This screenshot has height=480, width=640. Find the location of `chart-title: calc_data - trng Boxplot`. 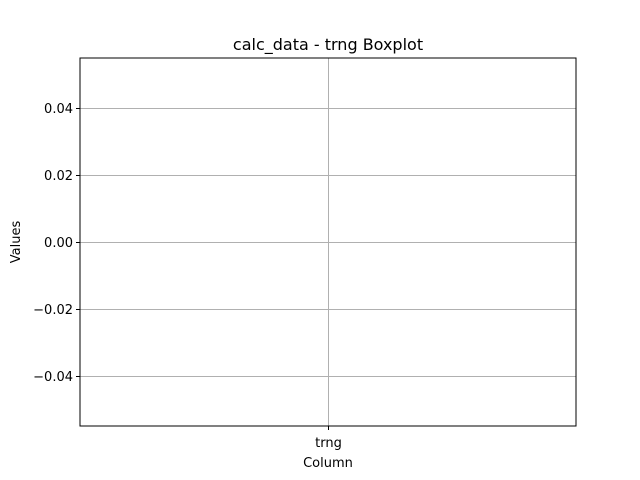

chart-title: calc_data - trng Boxplot is located at coordinates (328, 45).